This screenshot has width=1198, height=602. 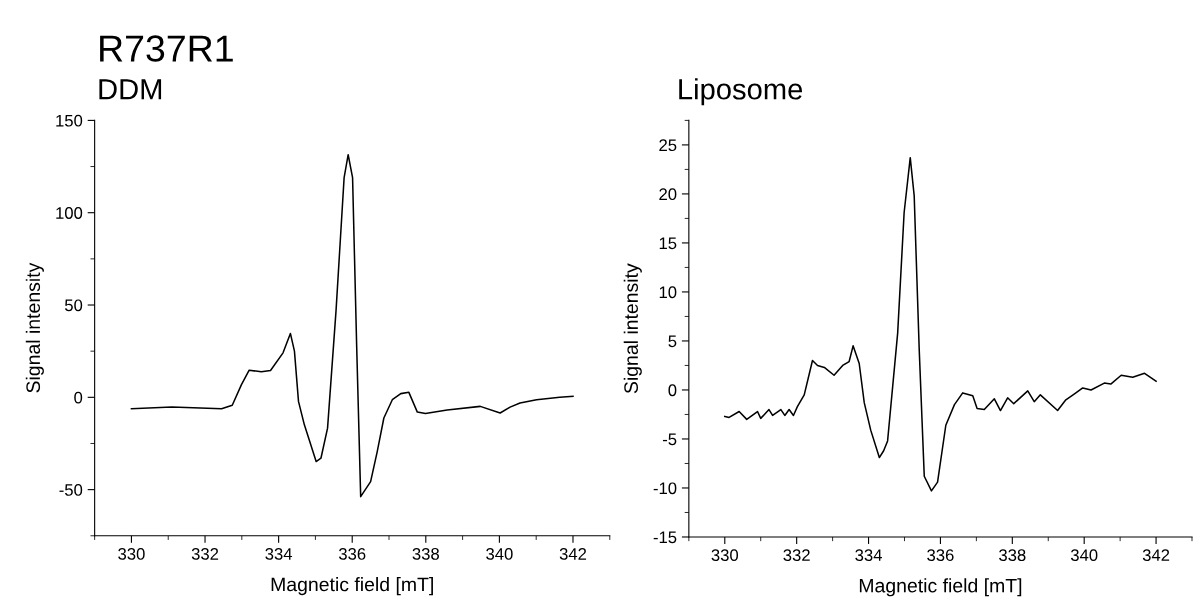 What do you see at coordinates (665, 488) in the screenshot?
I see `y-tick-label: -10` at bounding box center [665, 488].